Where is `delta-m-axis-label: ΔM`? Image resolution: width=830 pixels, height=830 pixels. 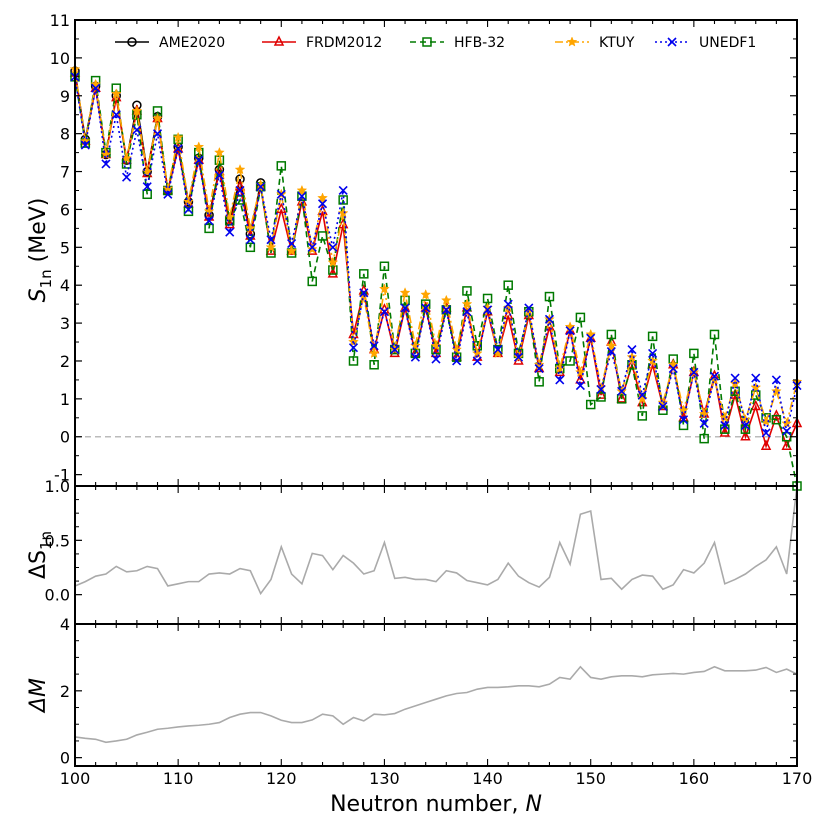 delta-m-axis-label: ΔM is located at coordinates (38, 696).